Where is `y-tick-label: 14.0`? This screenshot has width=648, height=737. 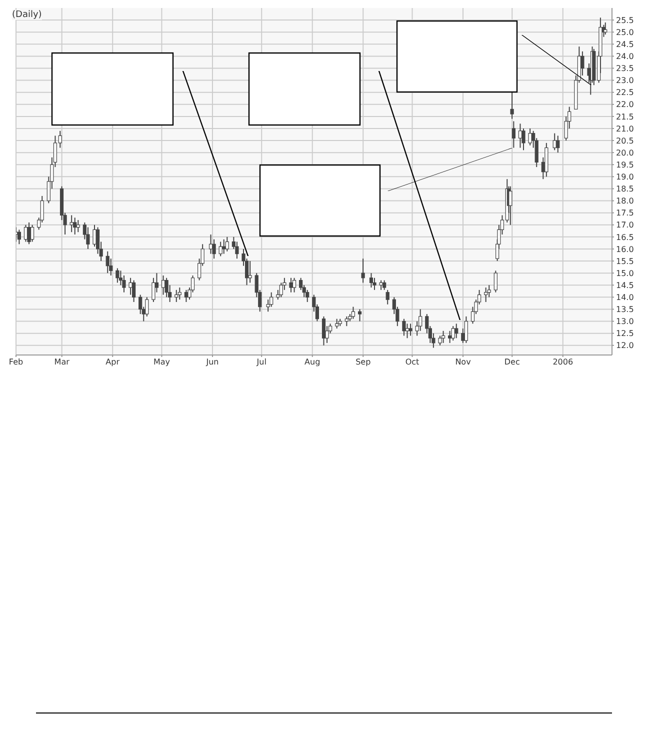
y-tick-label: 14.0 is located at coordinates (625, 297).